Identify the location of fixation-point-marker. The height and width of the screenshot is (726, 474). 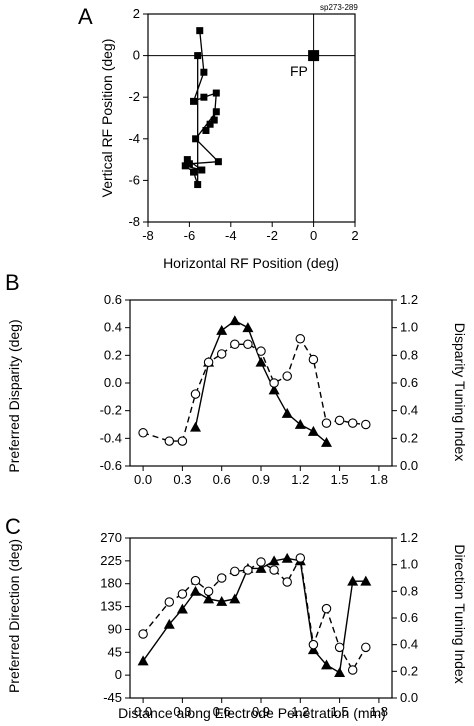
(314, 56).